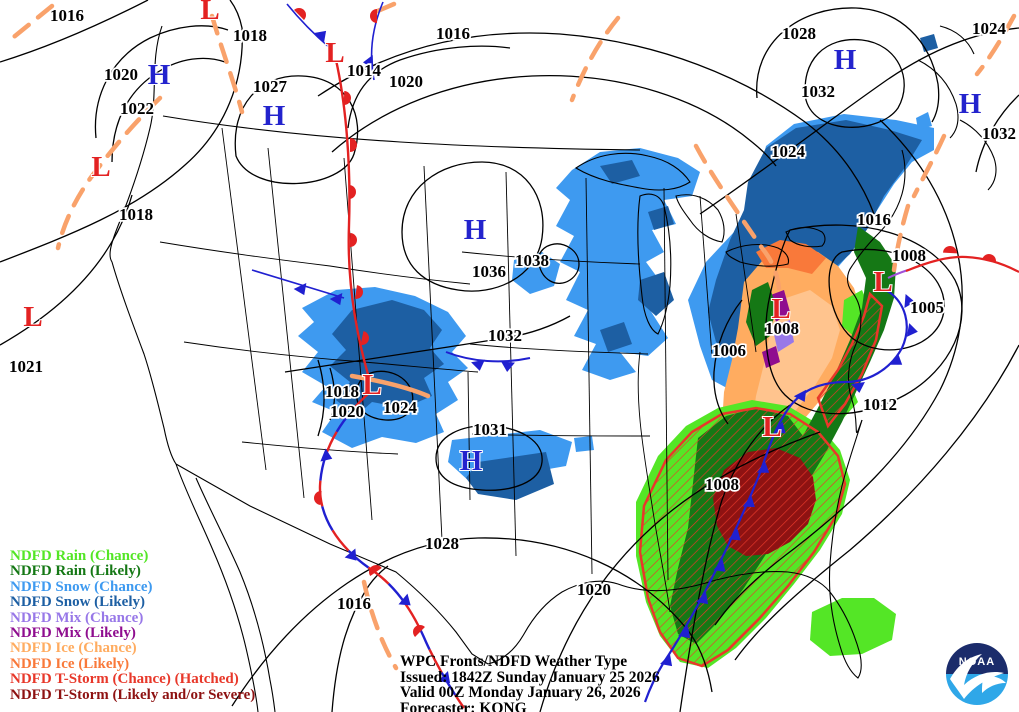  I want to click on pressure-label: 1008, so click(722, 484).